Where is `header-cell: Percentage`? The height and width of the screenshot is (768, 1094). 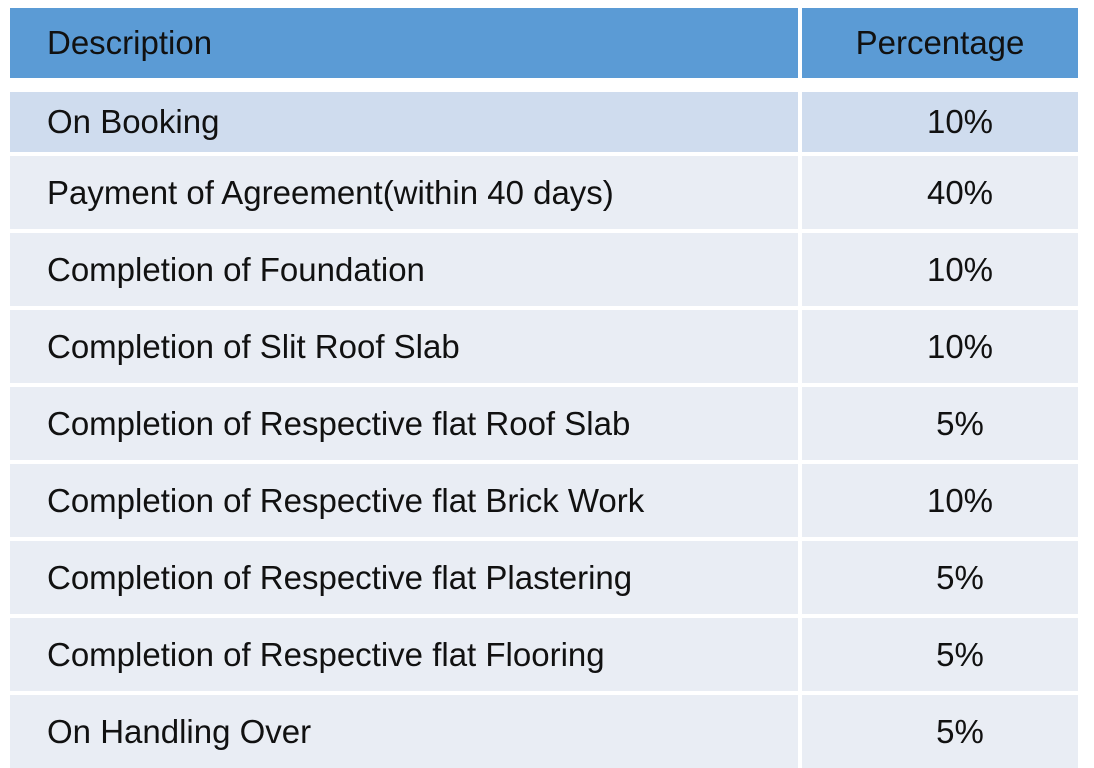
header-cell: Percentage is located at coordinates (940, 43).